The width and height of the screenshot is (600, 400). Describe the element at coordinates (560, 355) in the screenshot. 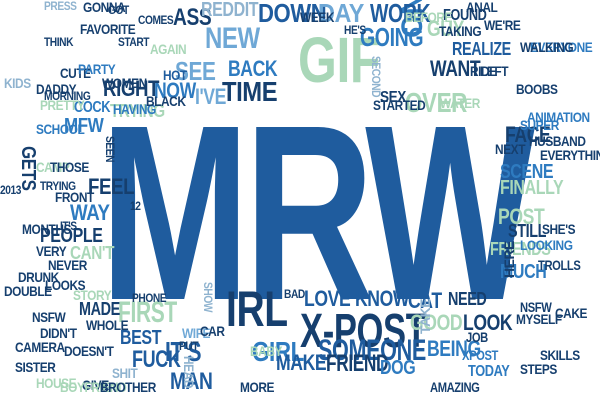

I see `cloud-word: SKILLS` at that location.